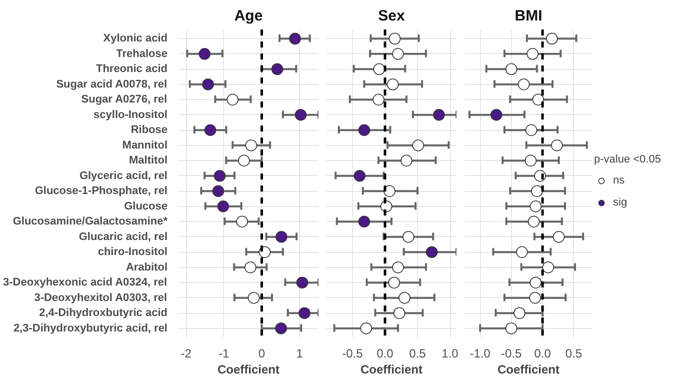  Describe the element at coordinates (135, 38) in the screenshot. I see `y-tick-label: Xylonic acid` at that location.